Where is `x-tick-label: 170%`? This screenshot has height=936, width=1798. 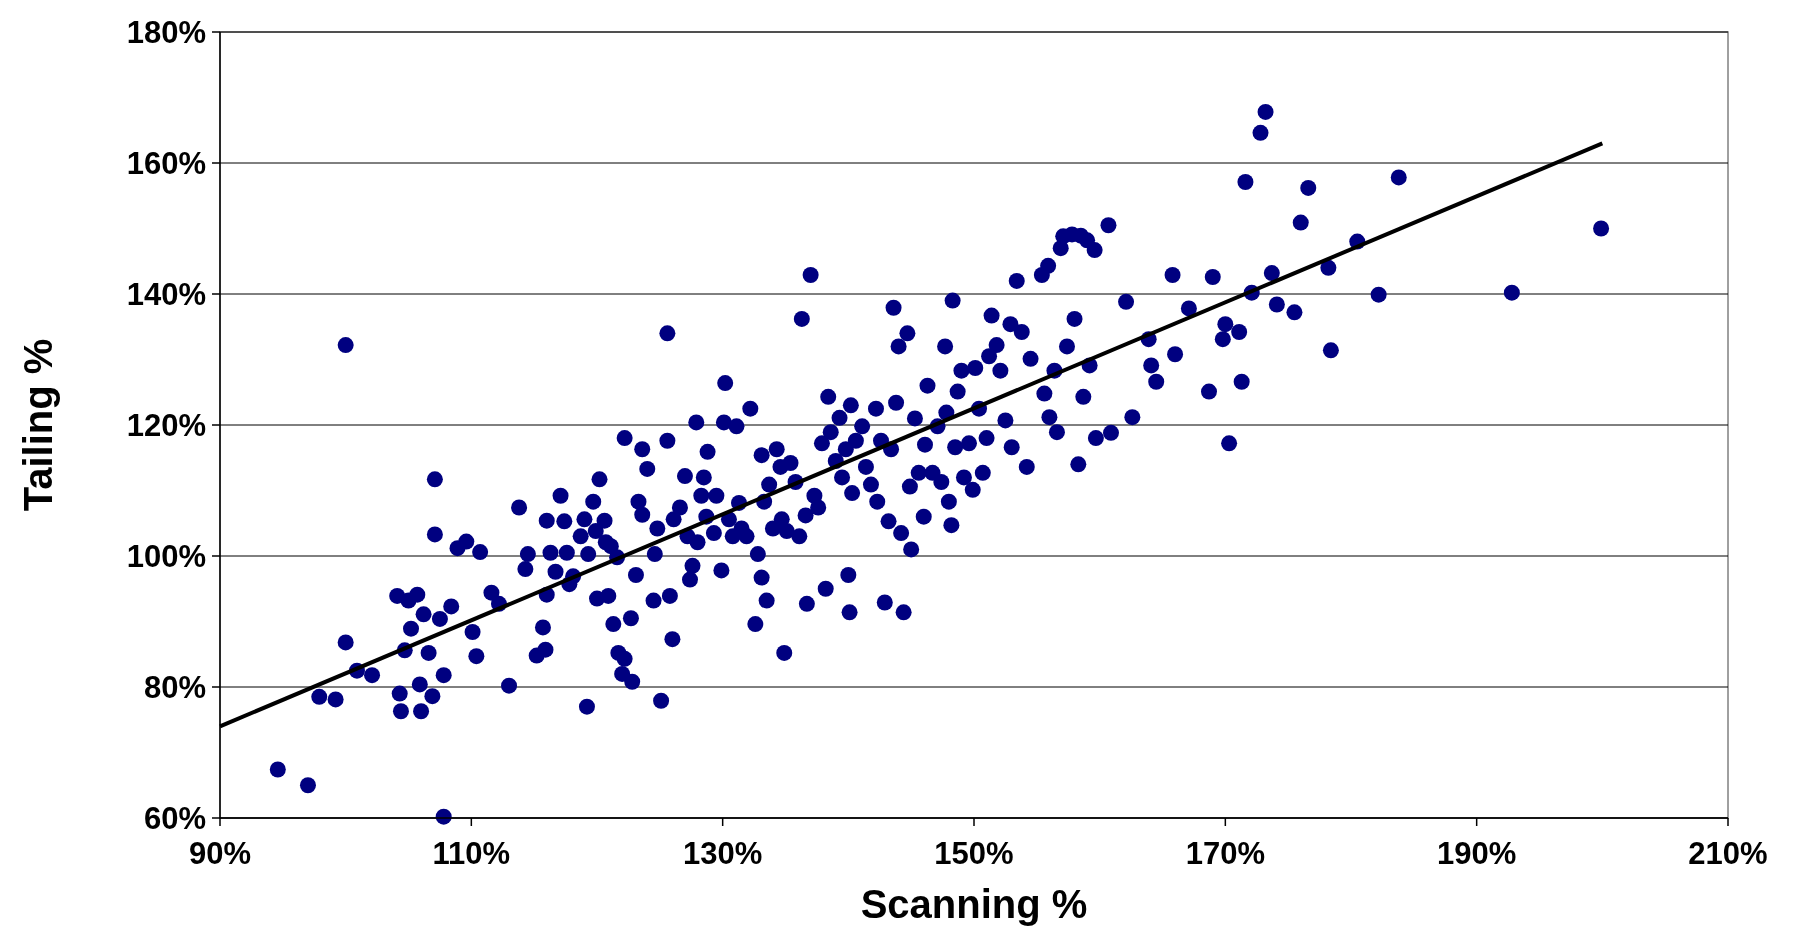 x-tick-label: 170% is located at coordinates (1225, 853).